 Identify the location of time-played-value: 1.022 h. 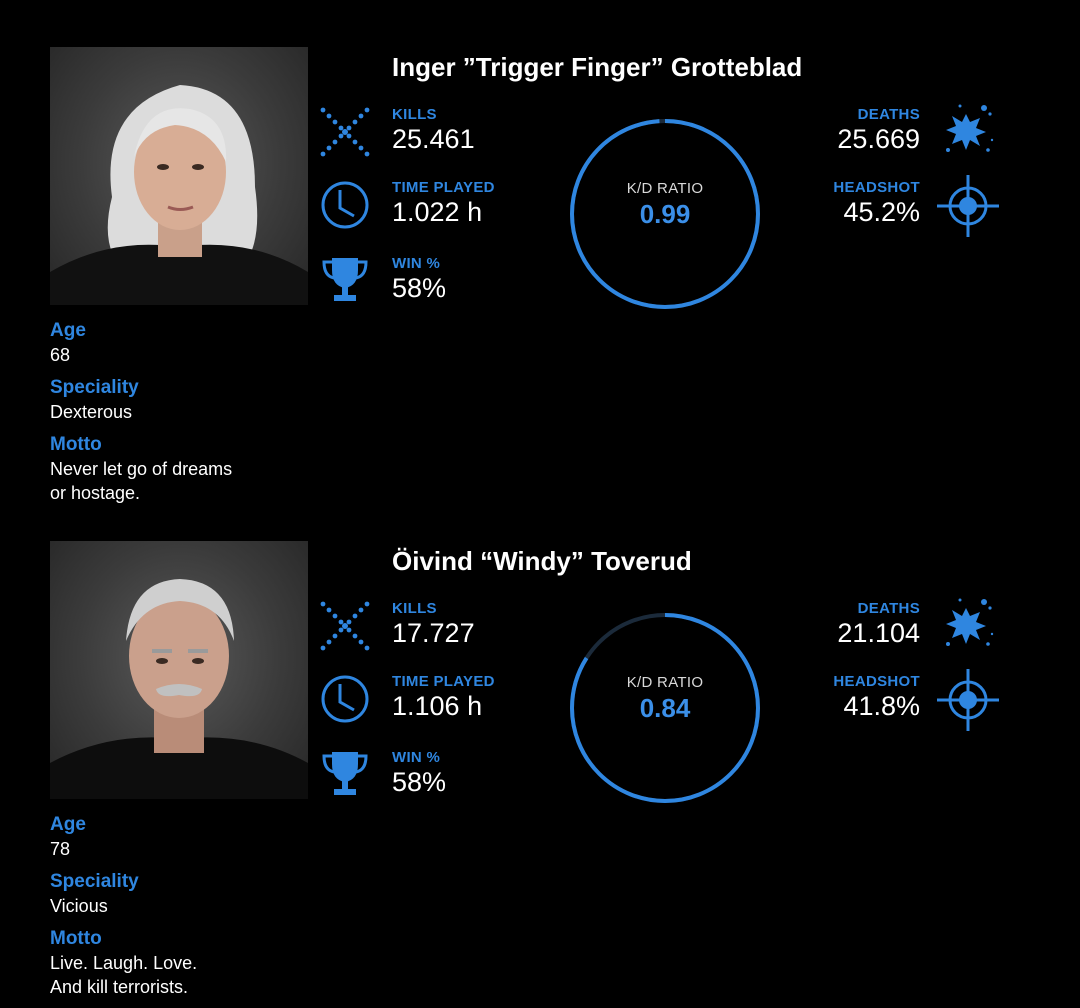
(437, 212).